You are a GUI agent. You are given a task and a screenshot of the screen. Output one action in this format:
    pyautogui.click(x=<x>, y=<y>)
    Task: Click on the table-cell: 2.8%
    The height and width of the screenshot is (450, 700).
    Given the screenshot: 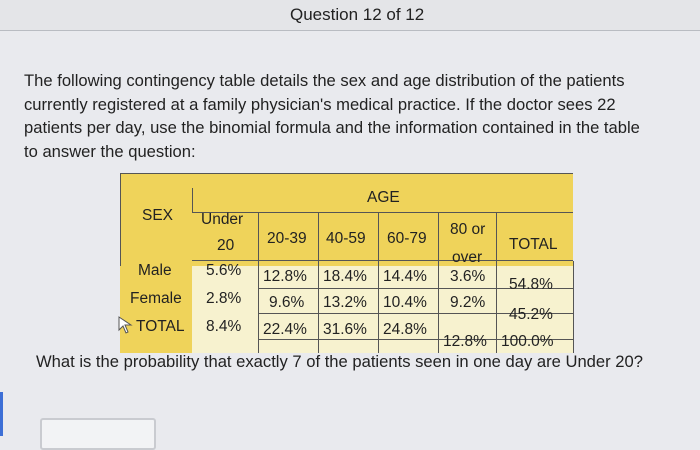 What is the action you would take?
    pyautogui.click(x=224, y=298)
    